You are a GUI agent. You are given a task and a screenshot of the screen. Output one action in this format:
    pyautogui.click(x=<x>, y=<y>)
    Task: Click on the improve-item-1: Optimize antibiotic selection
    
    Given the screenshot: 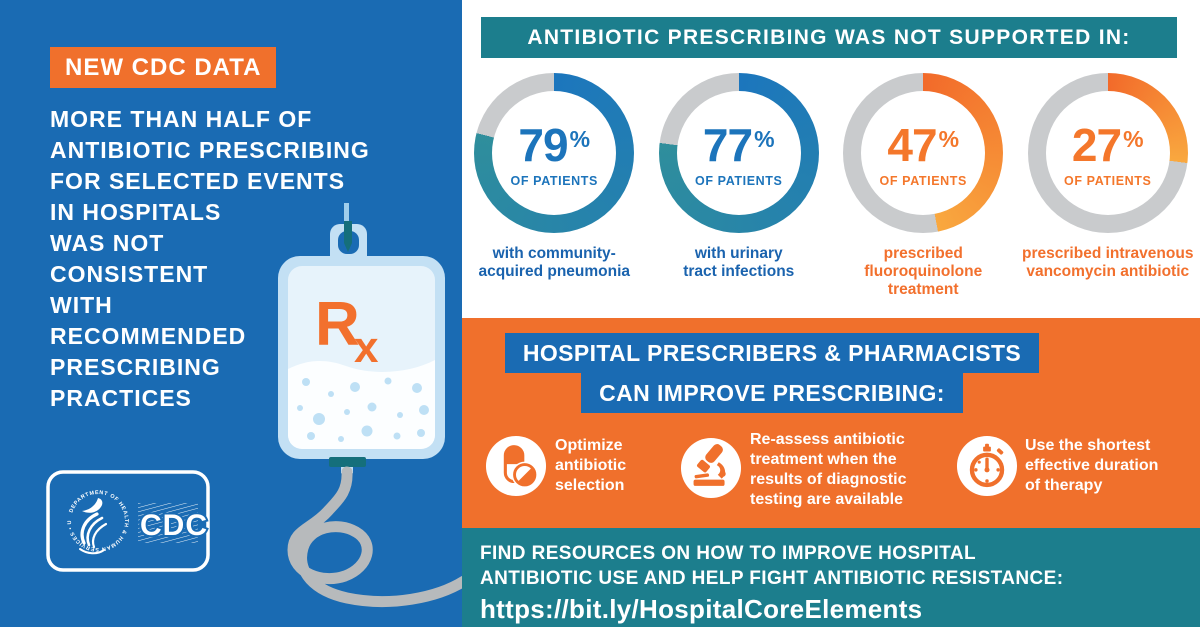 What is the action you would take?
    pyautogui.click(x=625, y=466)
    